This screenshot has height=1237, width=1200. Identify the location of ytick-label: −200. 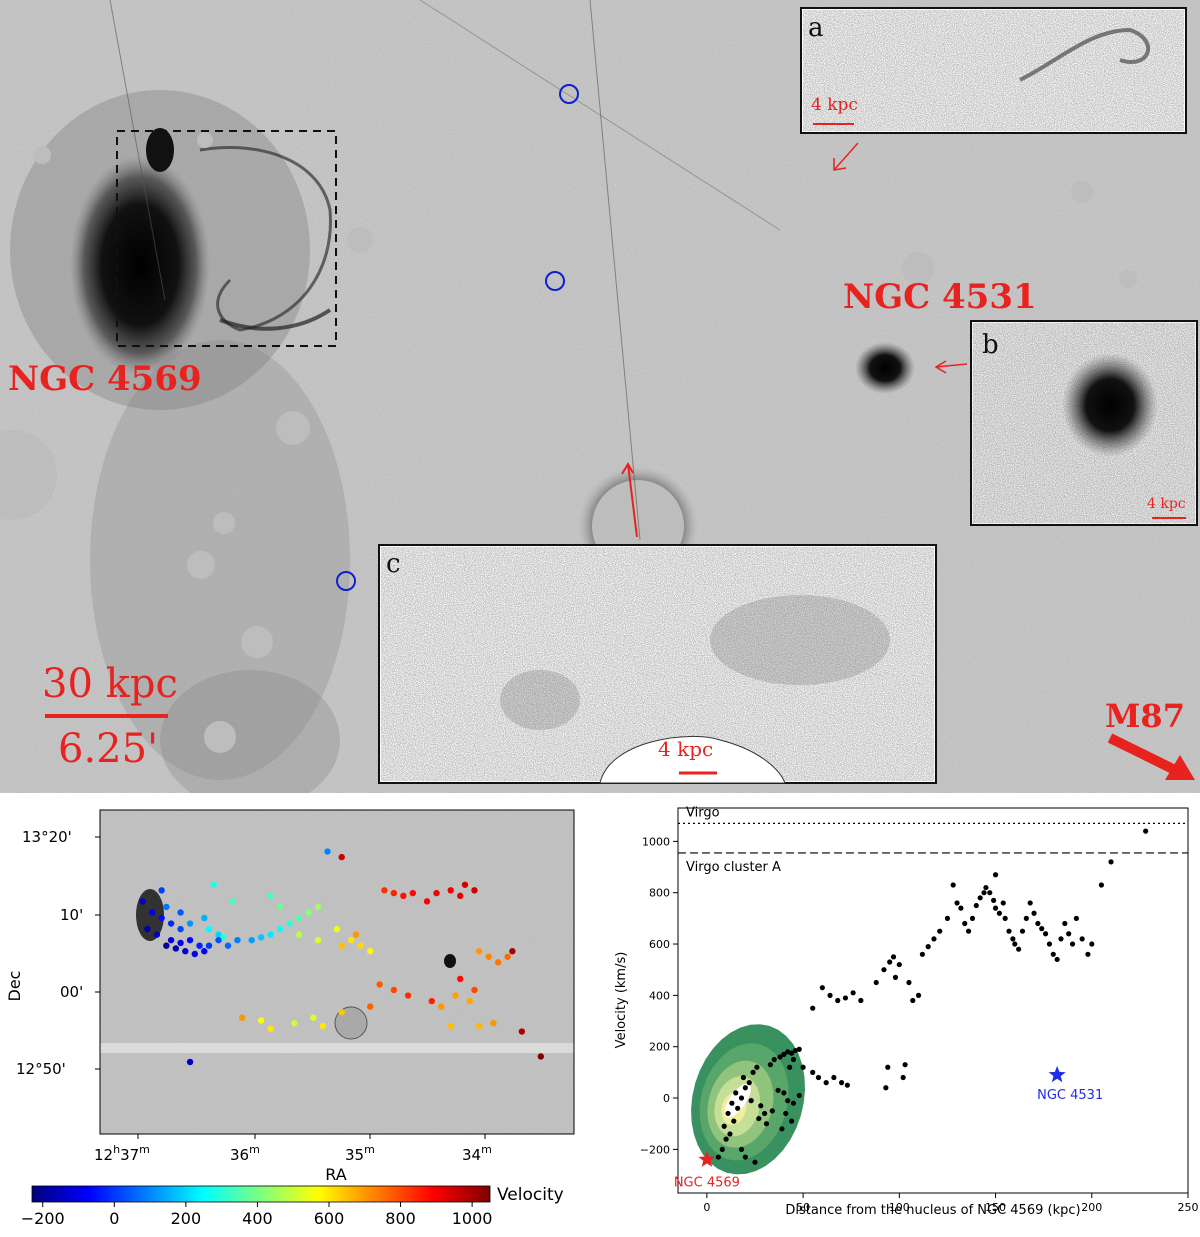
(655, 1149).